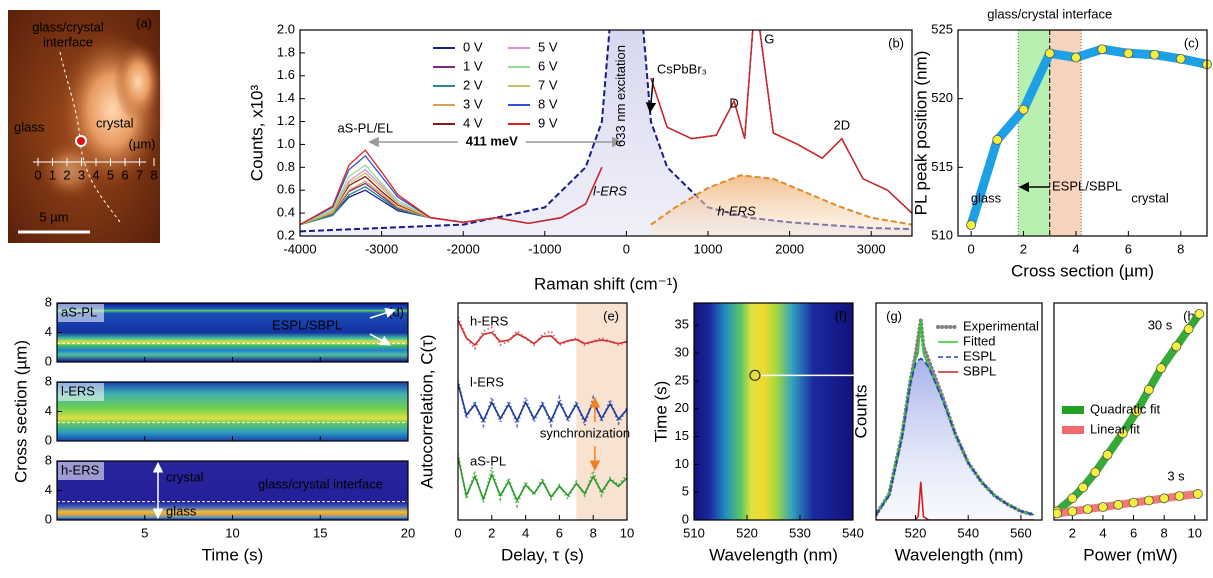 The image size is (1213, 578). What do you see at coordinates (488, 460) in the screenshot?
I see `series-label: aS-PL` at bounding box center [488, 460].